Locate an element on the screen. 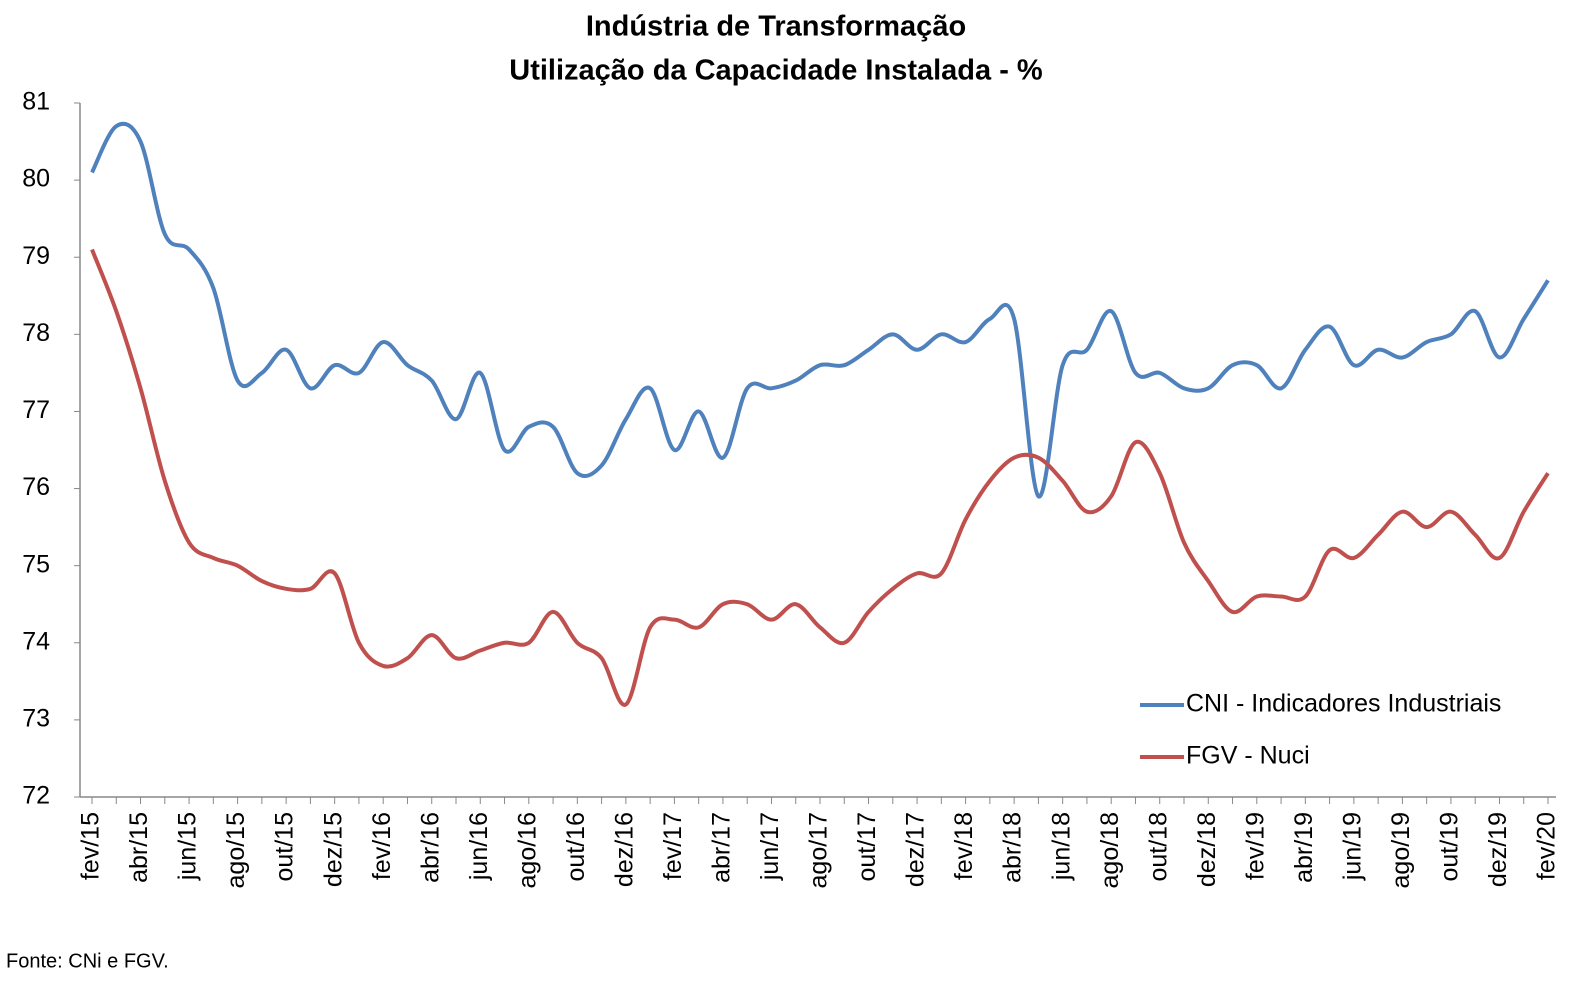 This screenshot has width=1583, height=986. x-tick-label: fev/16 is located at coordinates (382, 846).